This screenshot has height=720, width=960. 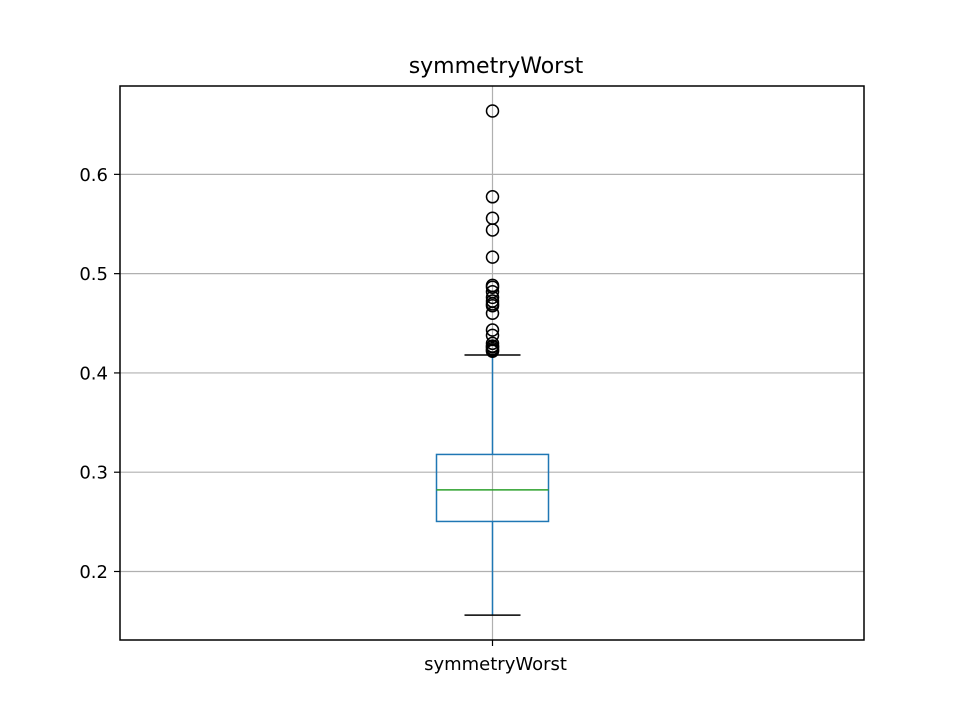 I want to click on chart-title: symmetryWorst, so click(x=496, y=66).